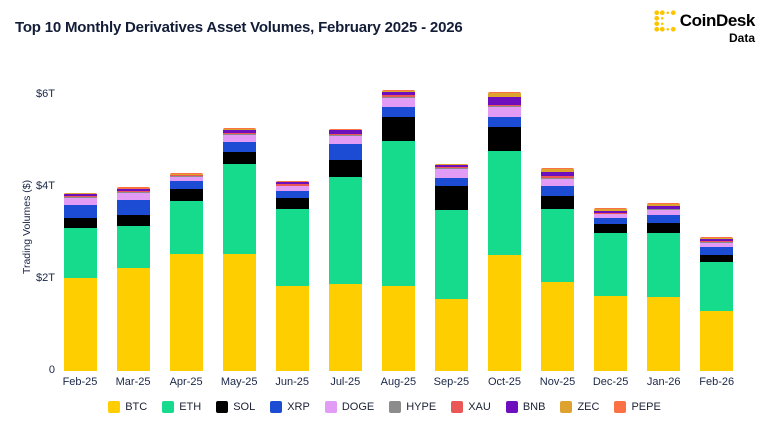 The image size is (769, 422). Describe the element at coordinates (127, 407) in the screenshot. I see `legend-item-BTC: BTC` at that location.